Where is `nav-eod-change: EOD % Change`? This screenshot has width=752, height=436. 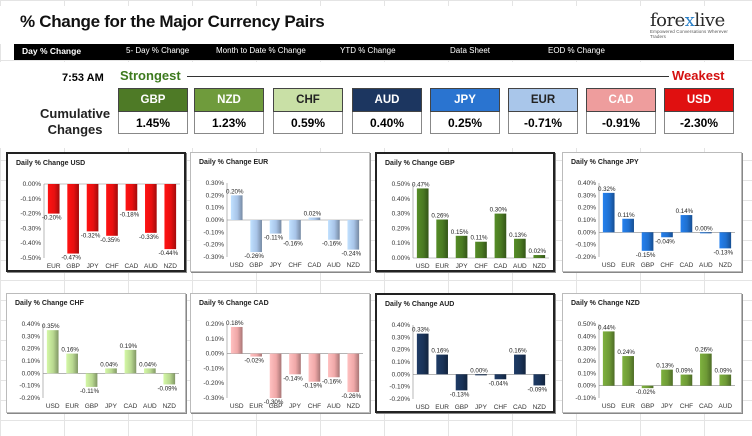 nav-eod-change: EOD % Change is located at coordinates (576, 50).